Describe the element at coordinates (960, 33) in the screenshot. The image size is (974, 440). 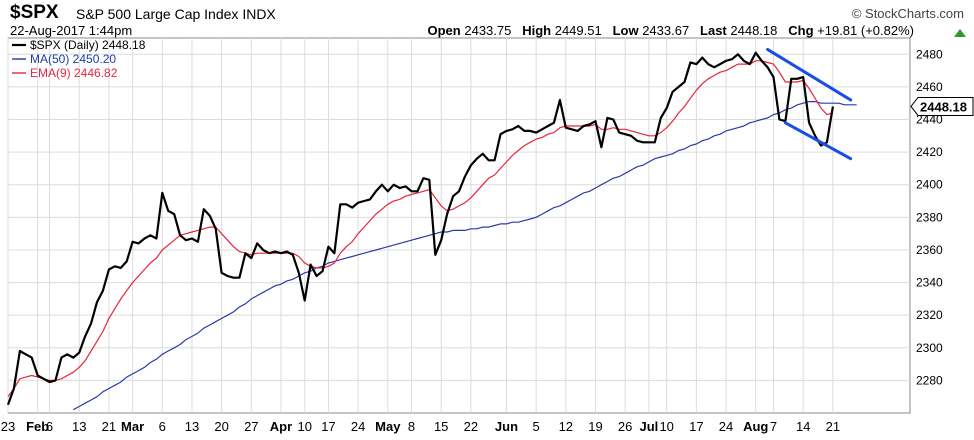
I see `up-arrow-icon` at that location.